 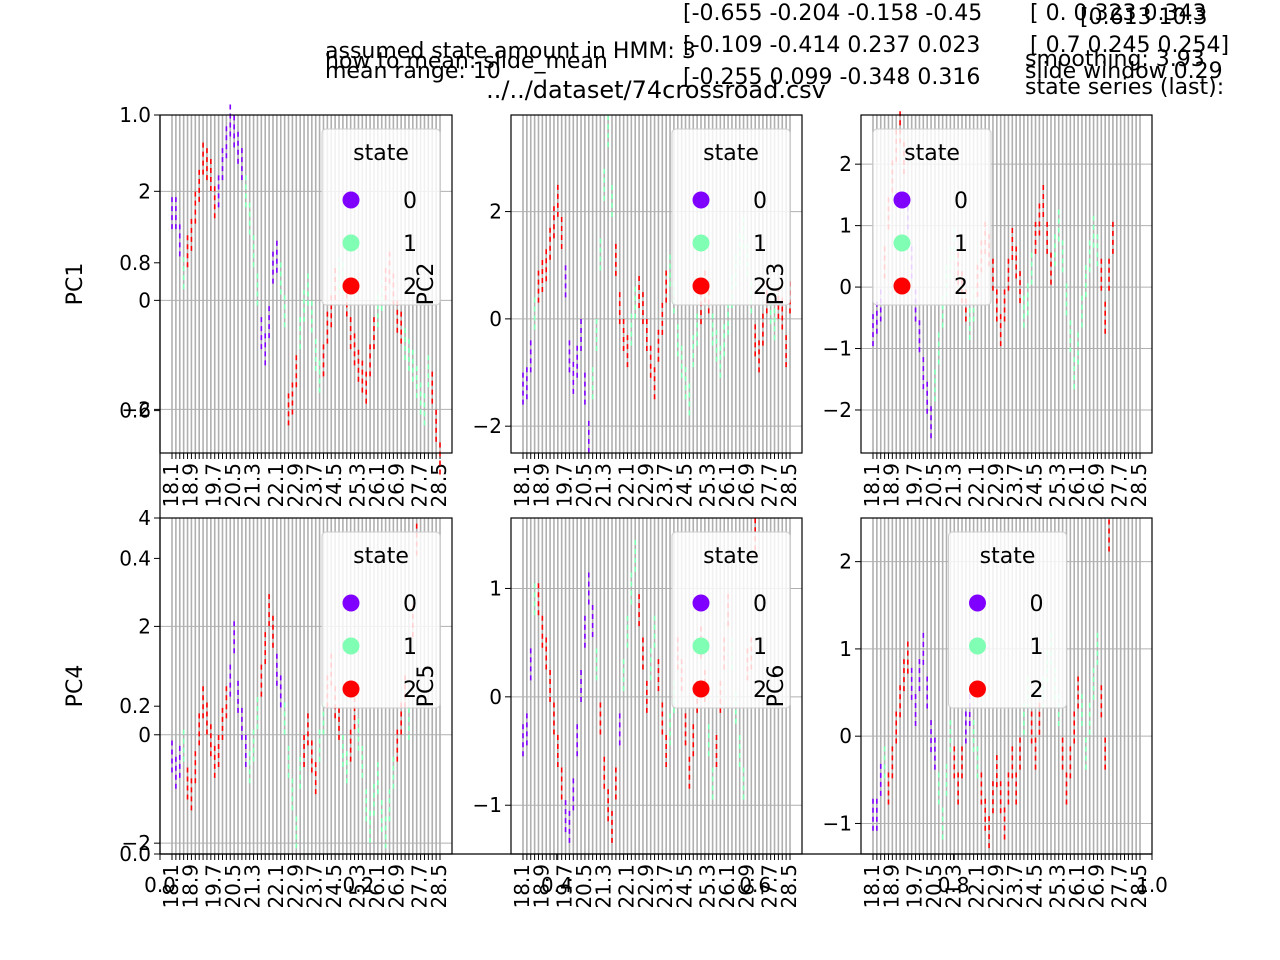 I want to click on x-tick-label: 22.1, so click(x=276, y=886).